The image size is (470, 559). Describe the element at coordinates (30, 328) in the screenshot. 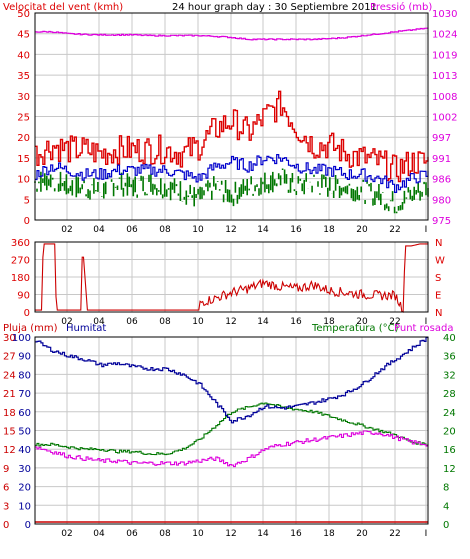

I see `rain-axis-label: Pluja (mm)` at that location.